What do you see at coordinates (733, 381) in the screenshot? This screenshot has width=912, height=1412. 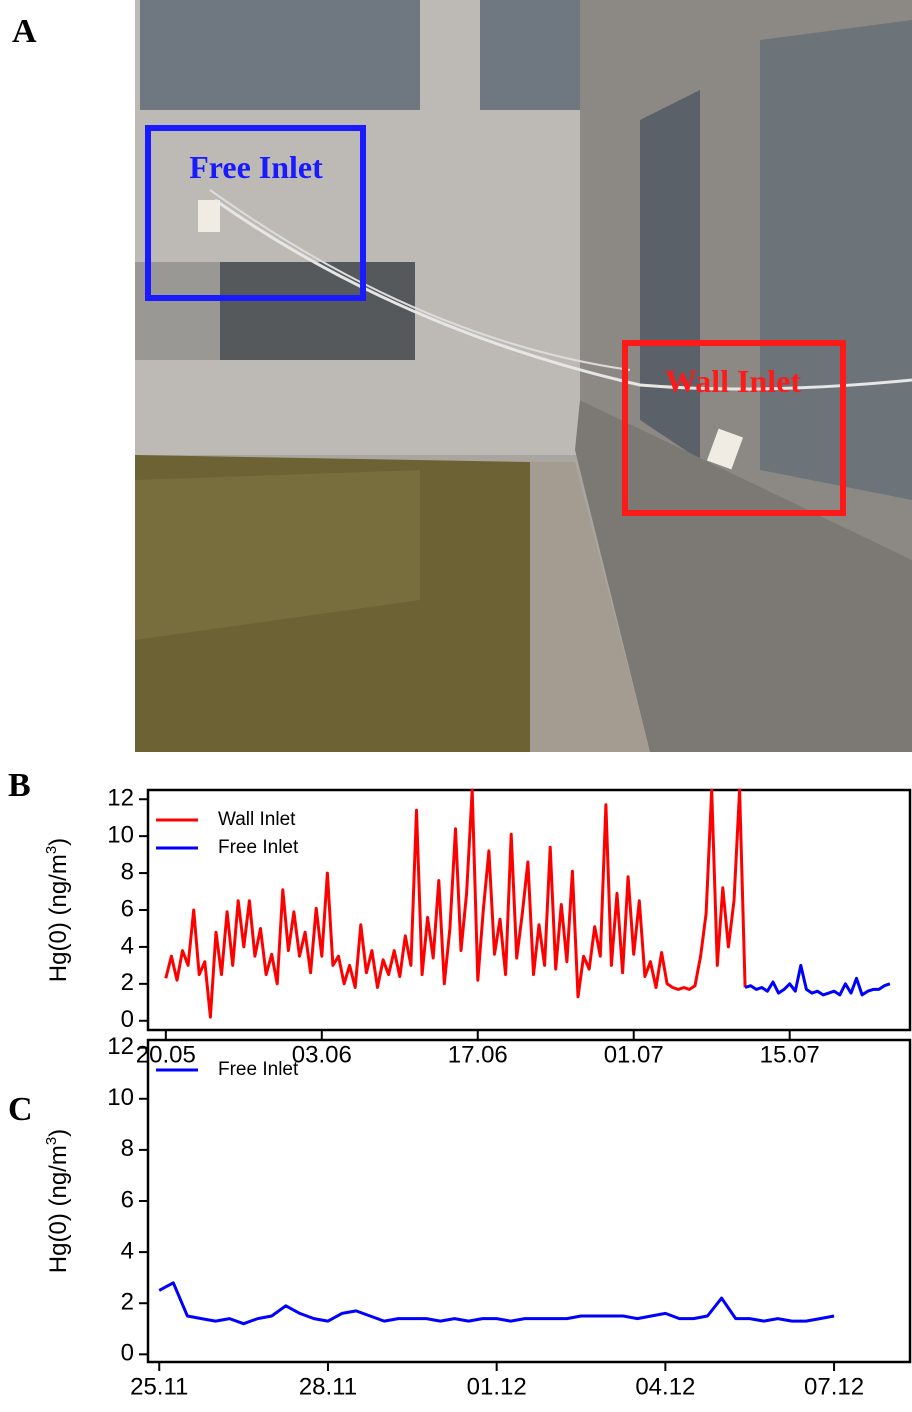 I see `photo-annotation: Wall Inlet` at bounding box center [733, 381].